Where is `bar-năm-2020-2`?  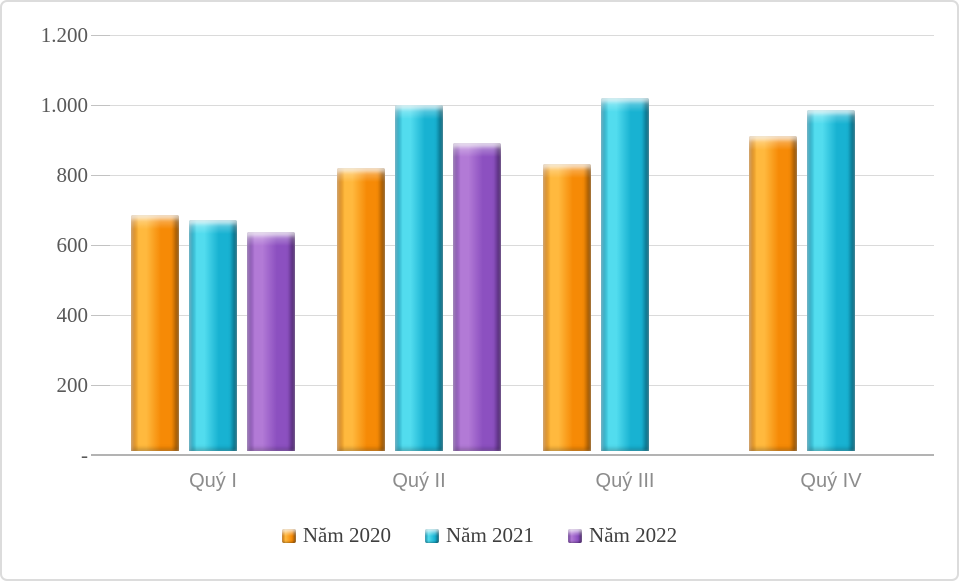
bar-năm-2020-2 is located at coordinates (361, 309).